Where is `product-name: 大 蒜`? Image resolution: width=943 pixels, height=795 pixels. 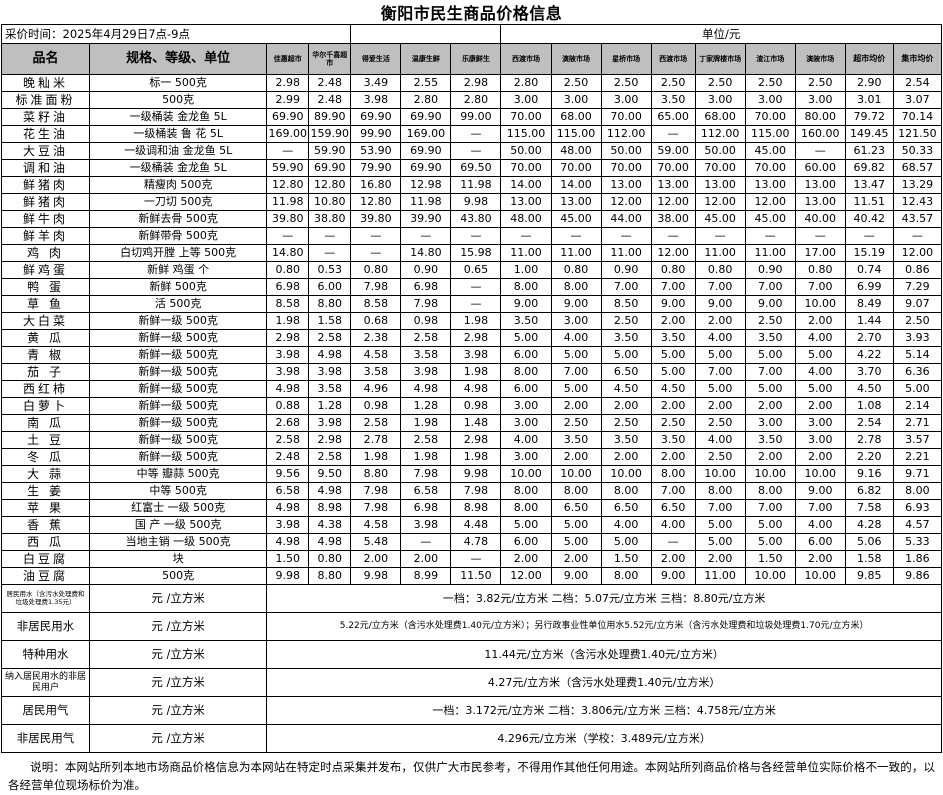 product-name: 大 蒜 is located at coordinates (45, 474).